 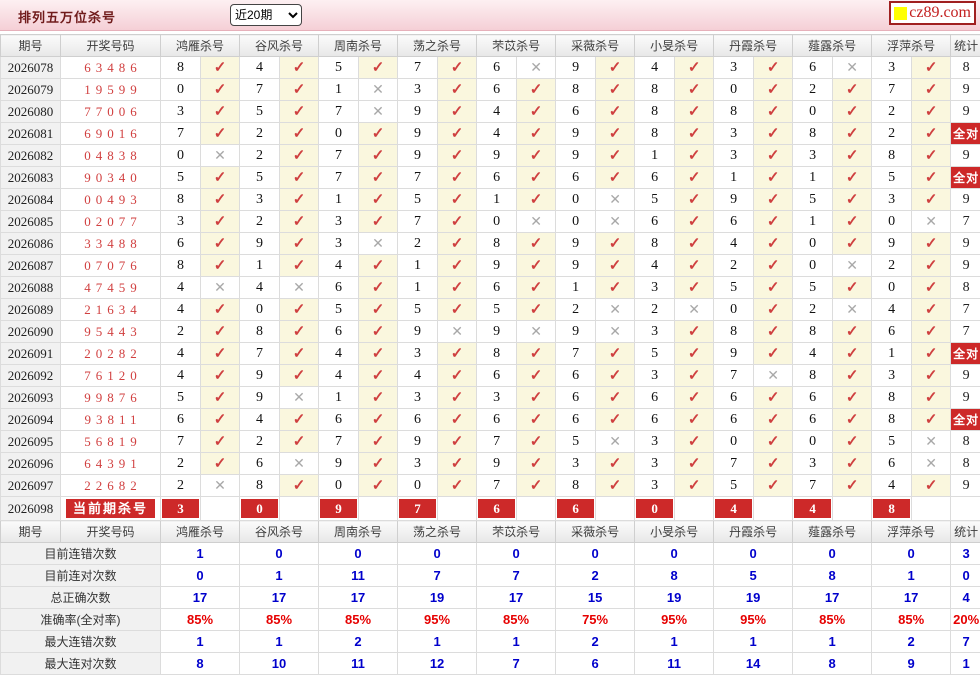 I want to click on current-kill-badge: 6, so click(x=575, y=508).